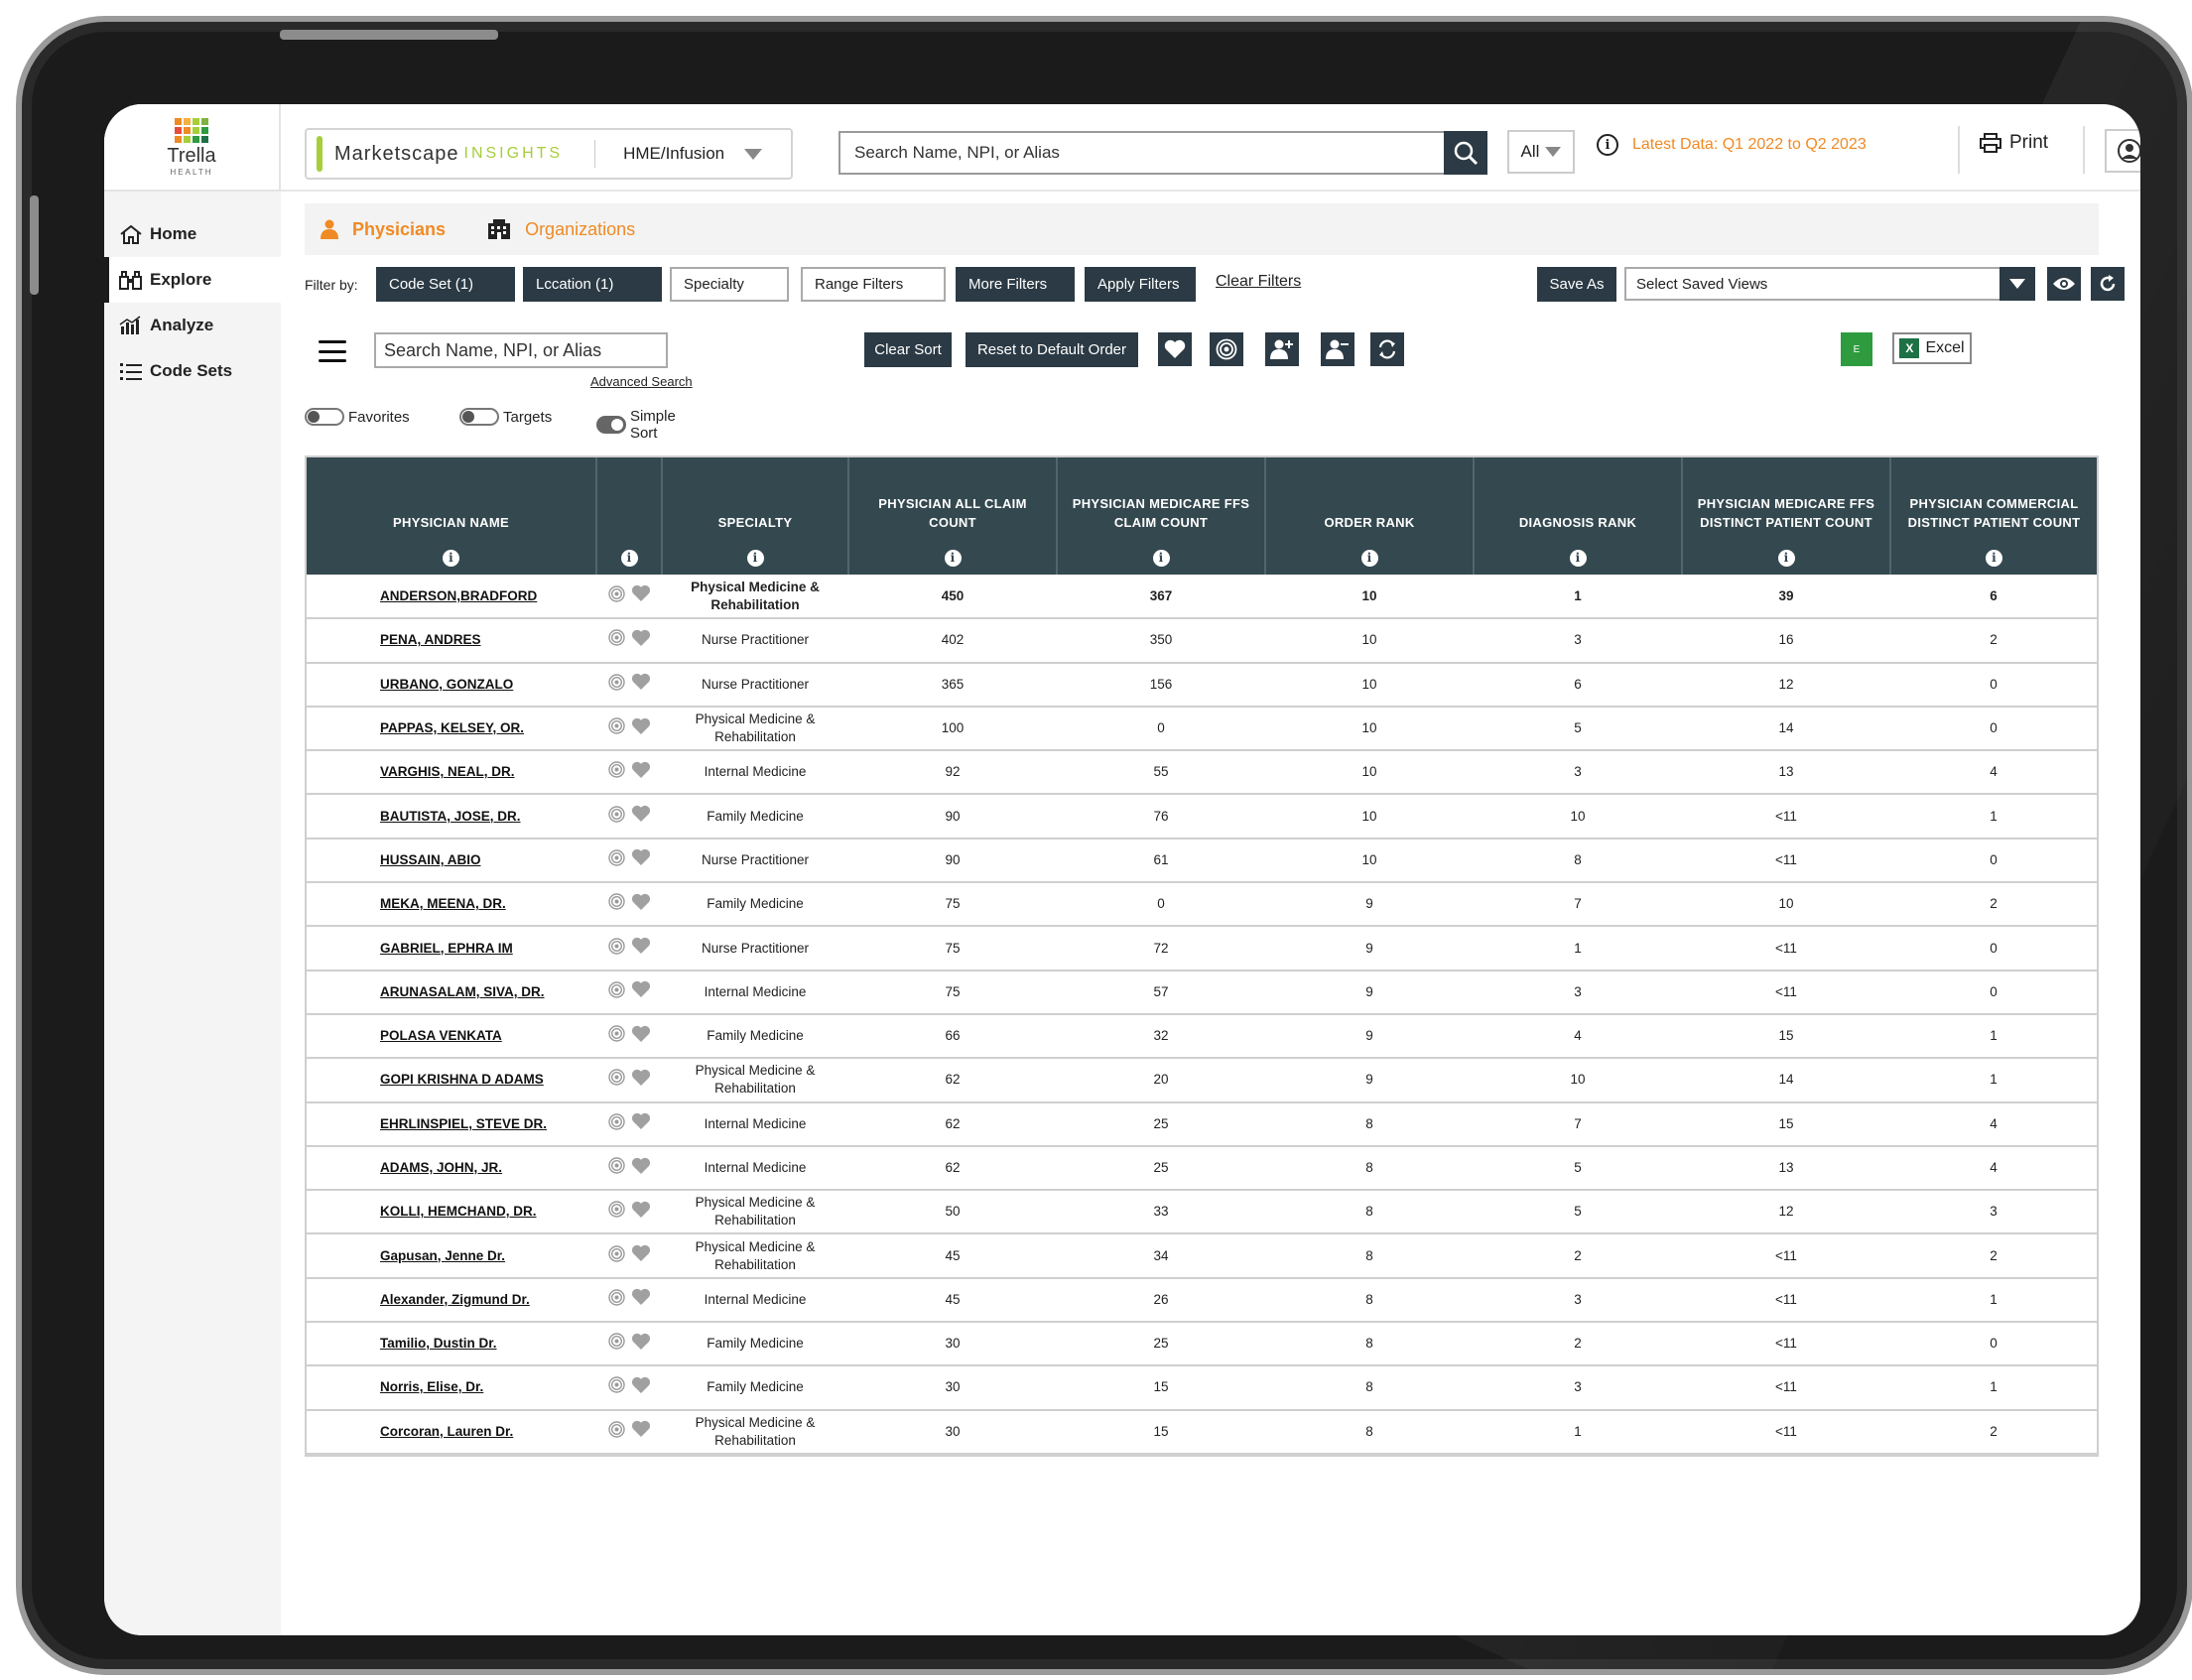  Describe the element at coordinates (953, 516) in the screenshot. I see `column-header-all-claim-count: PHYSICIAN ALL CLAIM COUNT i` at that location.